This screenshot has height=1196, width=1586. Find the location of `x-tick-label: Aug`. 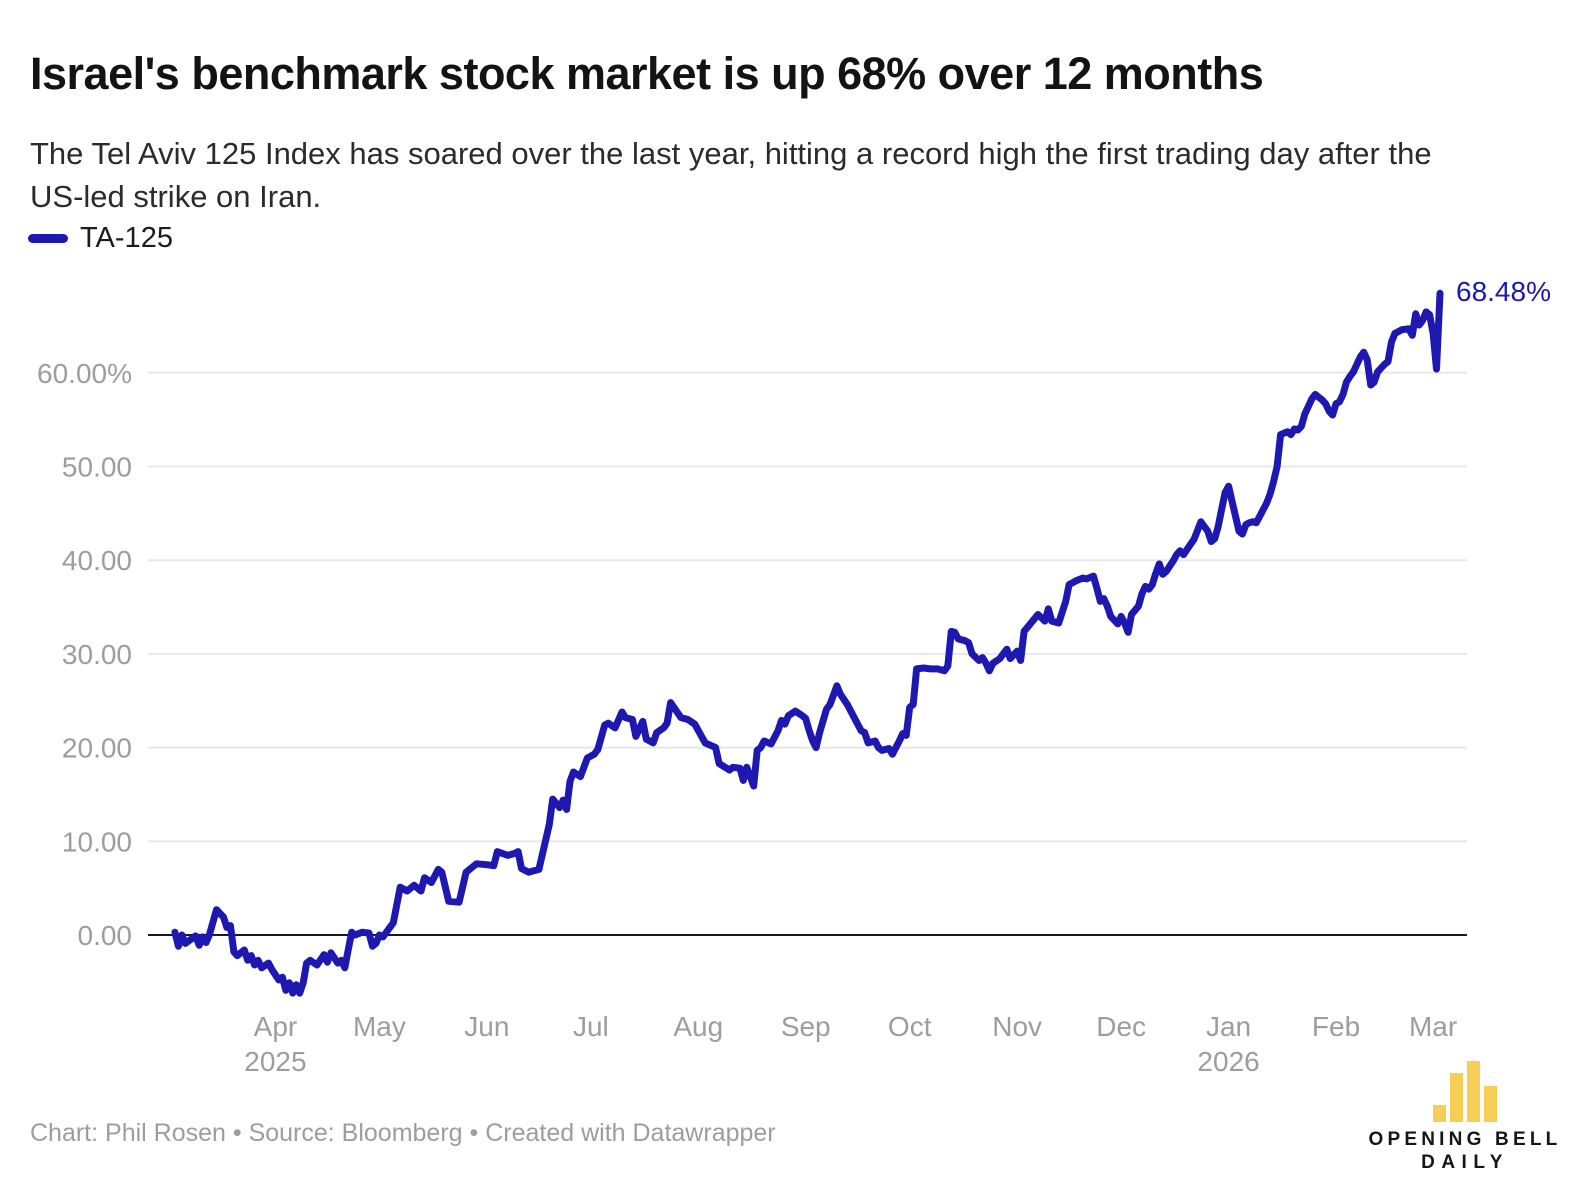

x-tick-label: Aug is located at coordinates (698, 1026).